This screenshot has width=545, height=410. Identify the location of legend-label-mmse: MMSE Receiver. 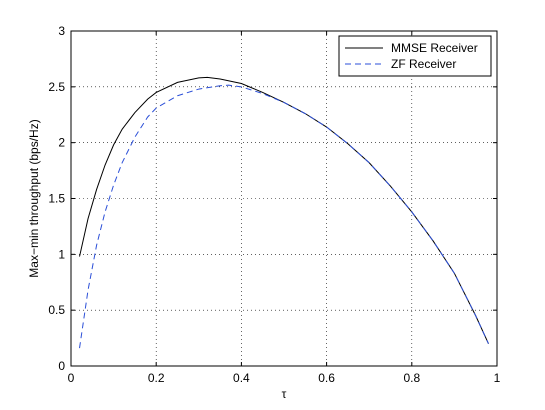
(434, 48).